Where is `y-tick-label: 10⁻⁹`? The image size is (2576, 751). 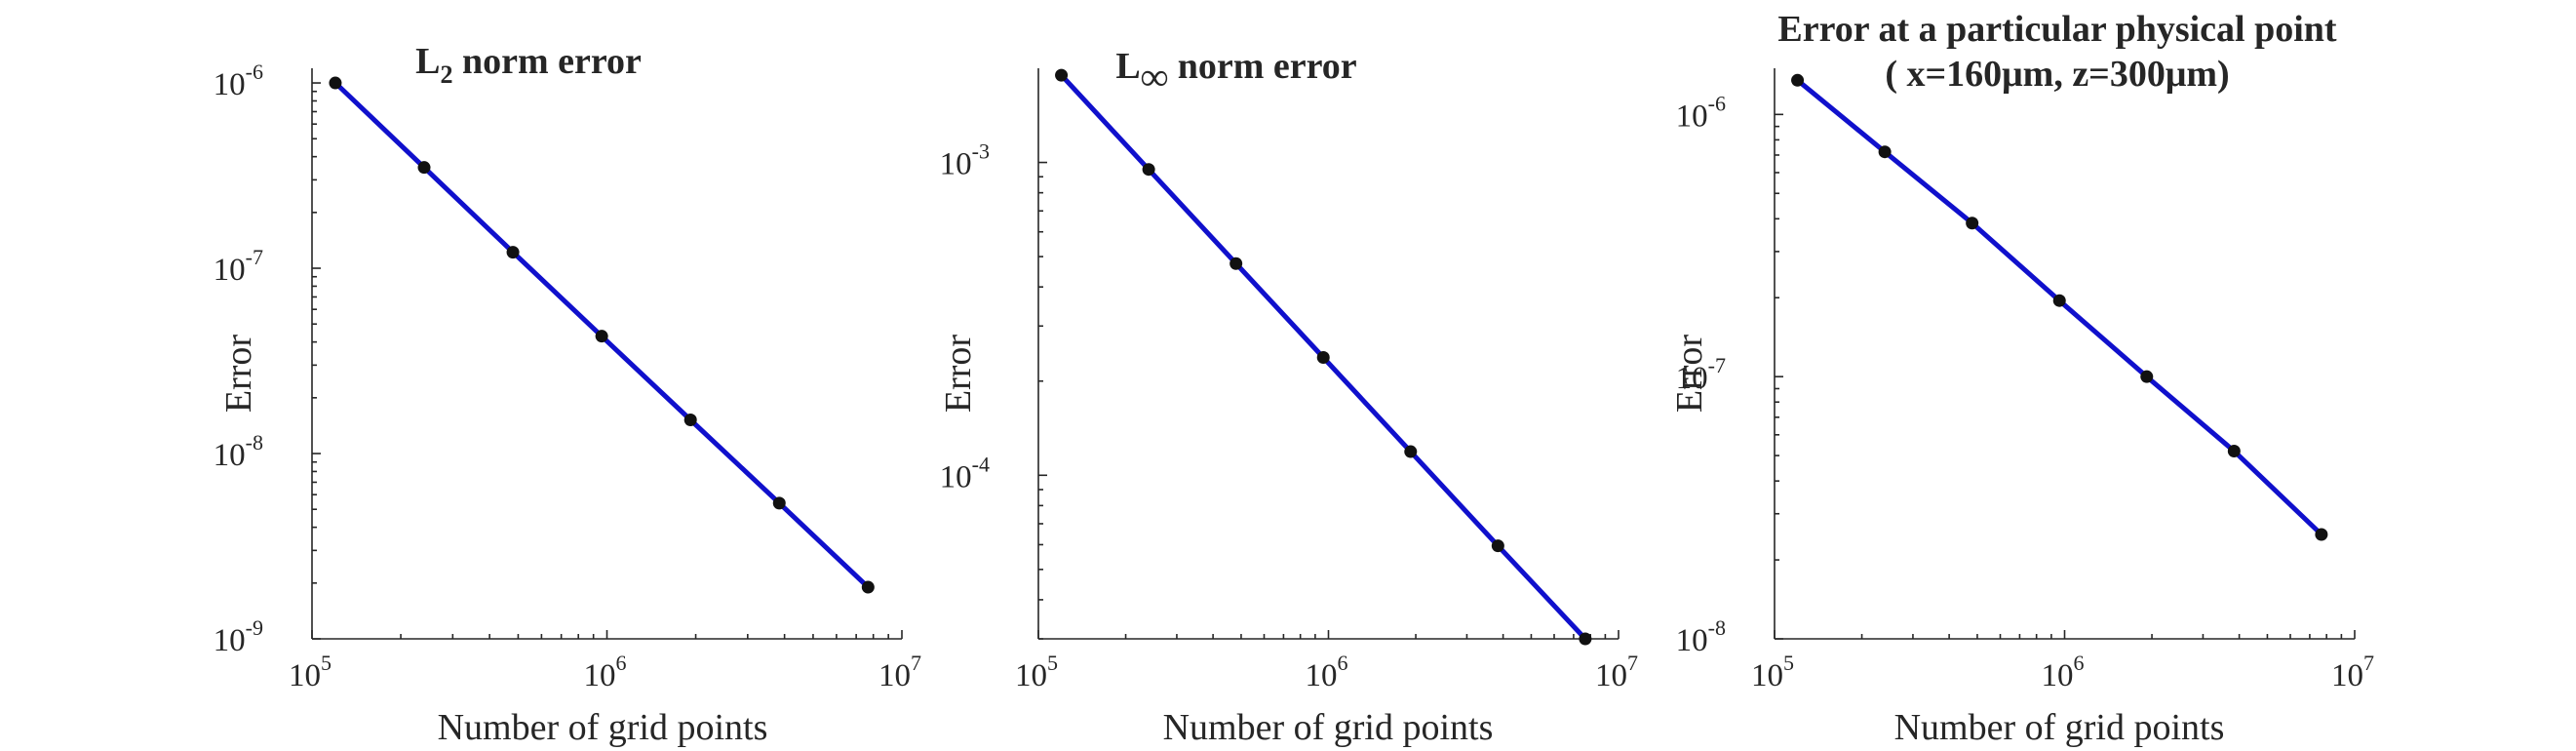 y-tick-label: 10⁻⁹ is located at coordinates (238, 636).